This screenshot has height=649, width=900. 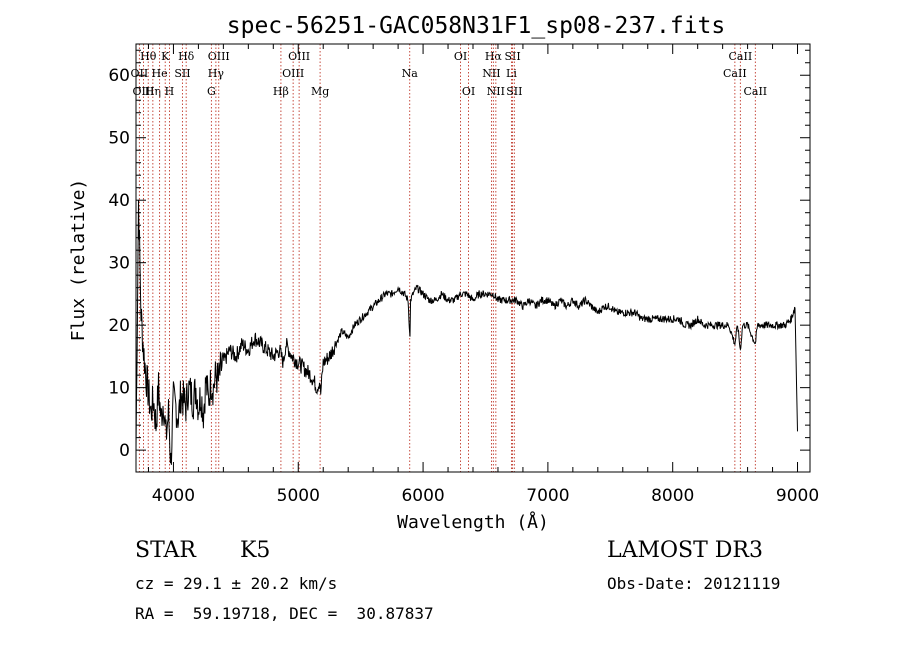 What do you see at coordinates (685, 550) in the screenshot?
I see `survey-name: LAMOST DR3` at bounding box center [685, 550].